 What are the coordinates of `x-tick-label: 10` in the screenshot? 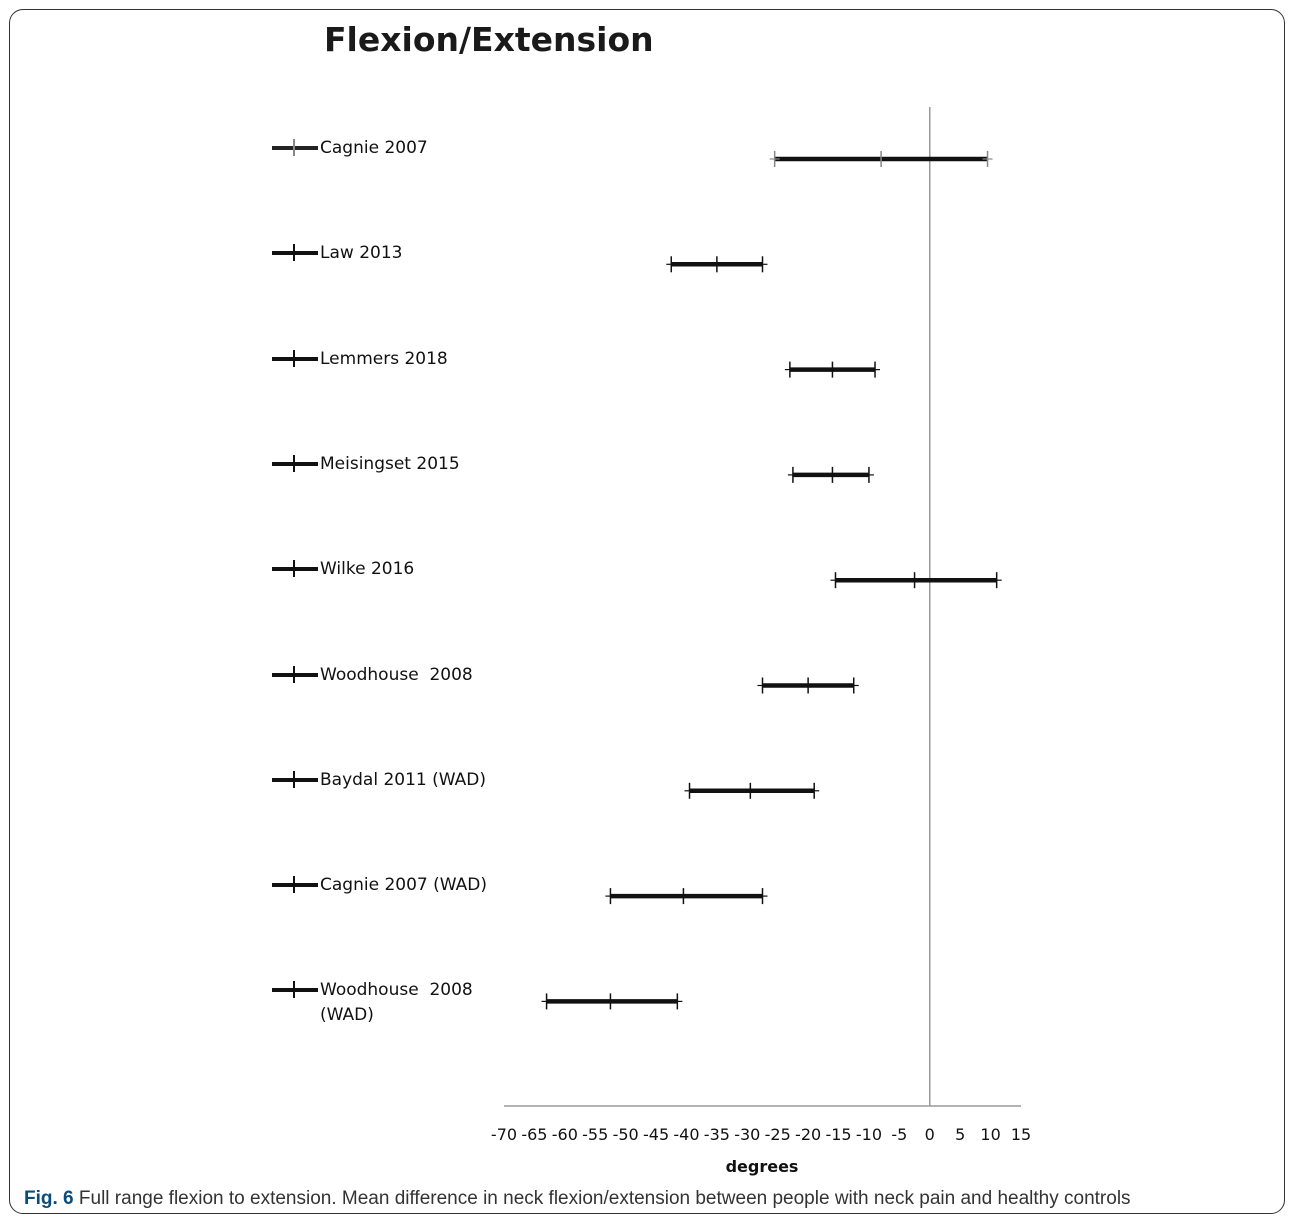 It's located at (990, 1134).